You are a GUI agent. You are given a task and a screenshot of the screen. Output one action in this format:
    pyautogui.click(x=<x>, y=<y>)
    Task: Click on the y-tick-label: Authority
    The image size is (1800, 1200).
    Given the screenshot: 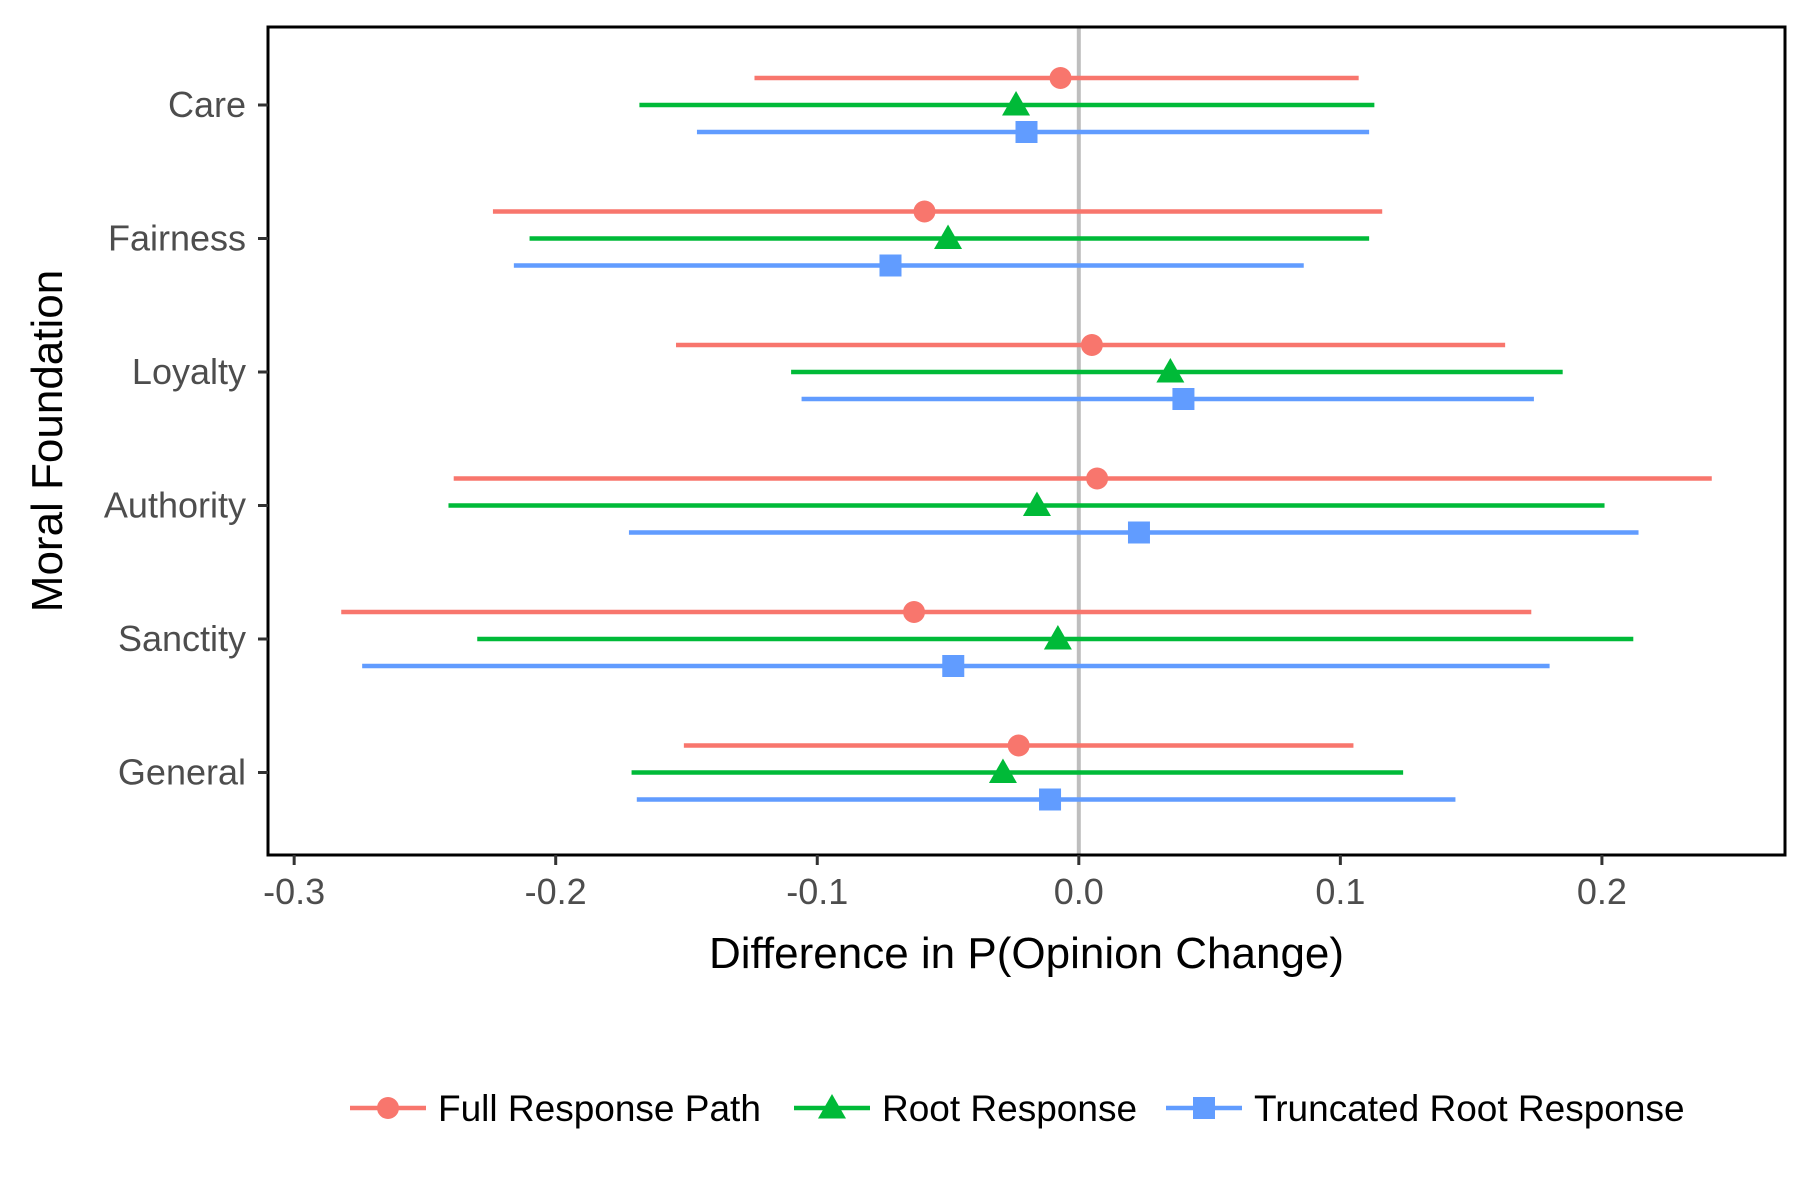 What is the action you would take?
    pyautogui.click(x=175, y=505)
    